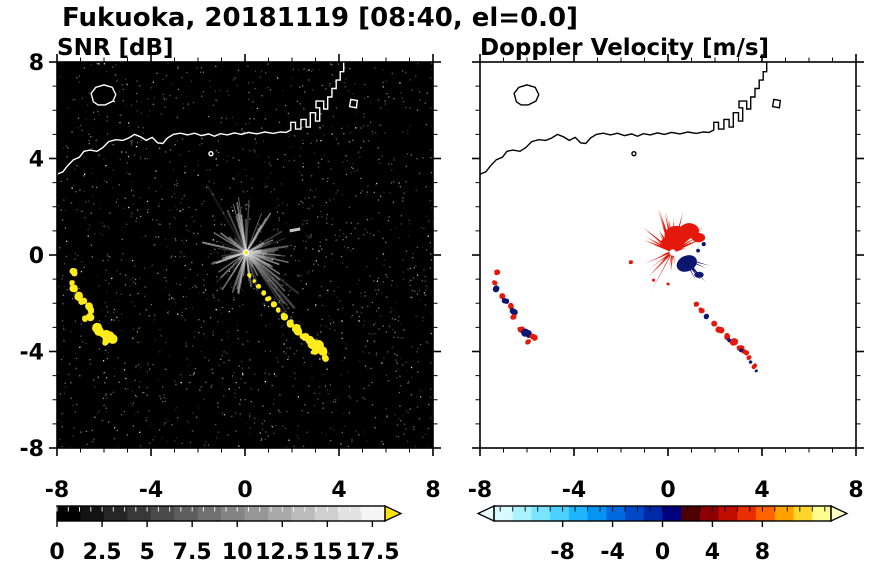  I want to click on colorbar-cell, so click(139, 513).